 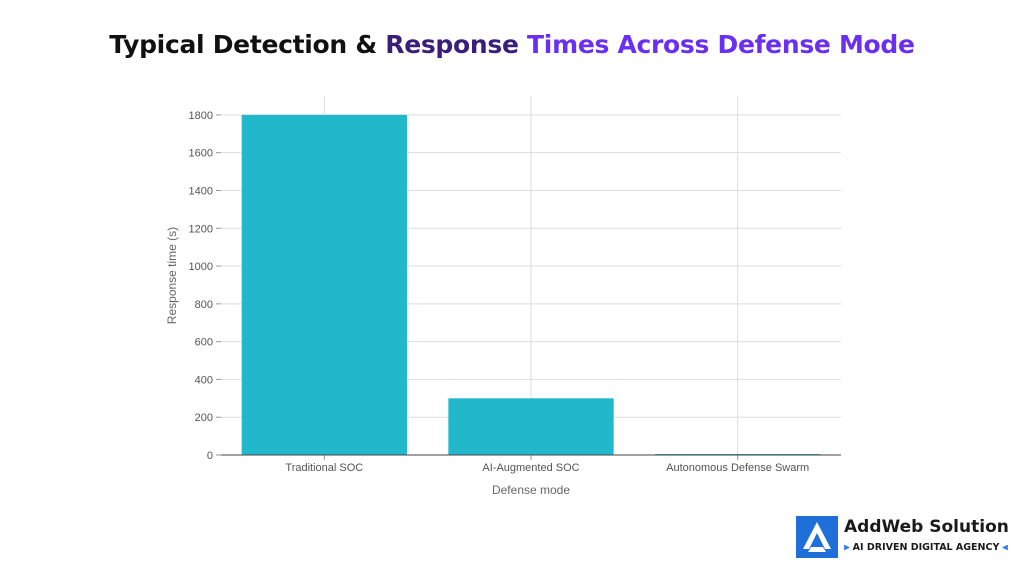 I want to click on x-tick-label: AI-Augmented SOC, so click(x=530, y=468).